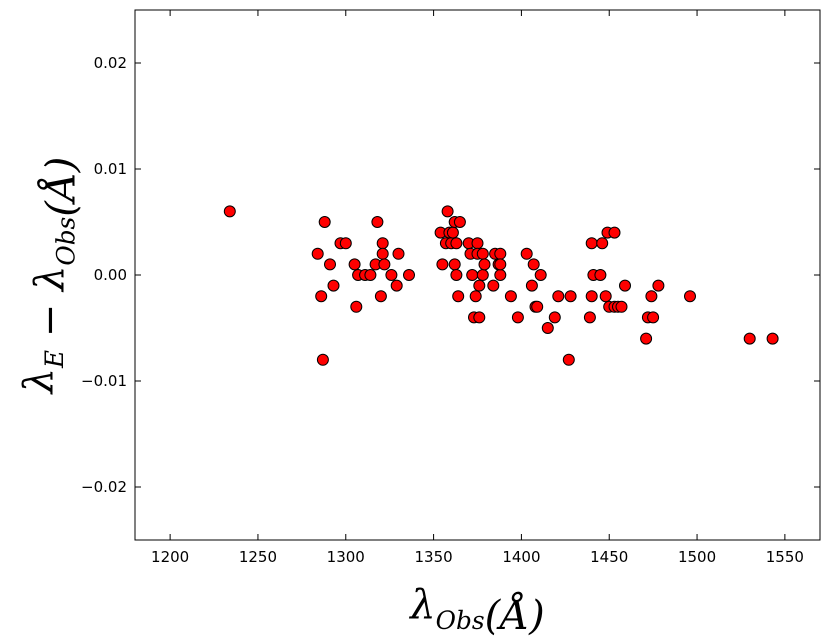  I want to click on x-tick-label: 1450, so click(609, 557).